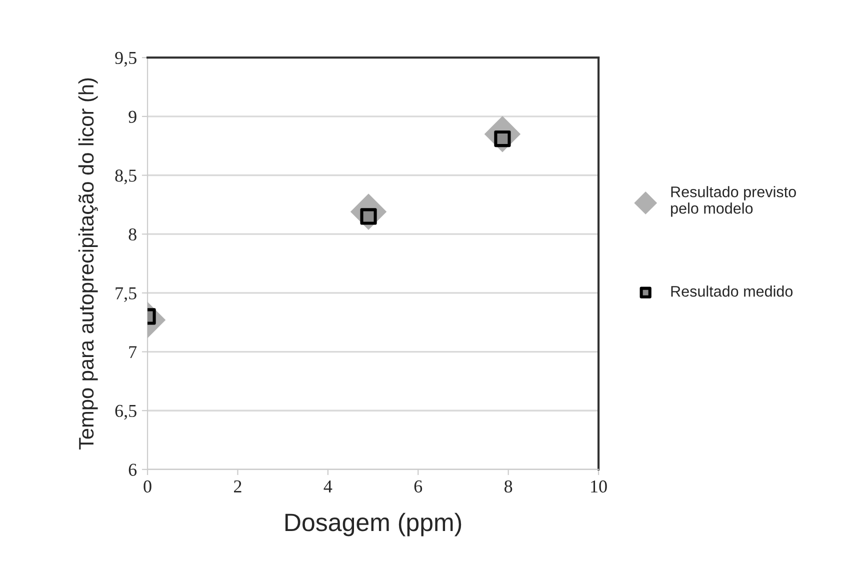  What do you see at coordinates (132, 234) in the screenshot?
I see `y-tick-label: 8` at bounding box center [132, 234].